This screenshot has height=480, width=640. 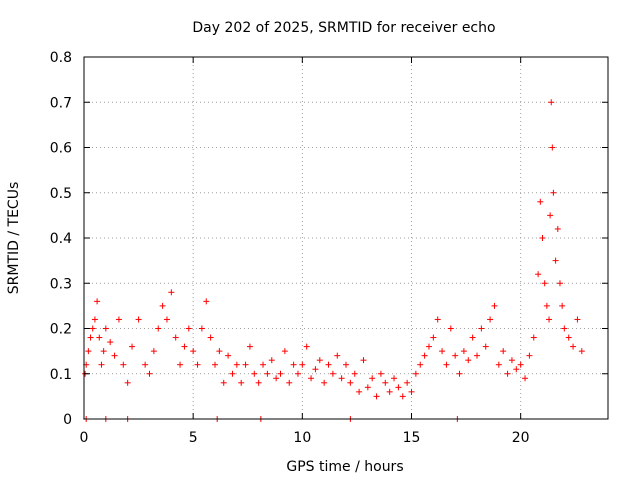 What do you see at coordinates (61, 149) in the screenshot?
I see `y-tick-label: 0.6` at bounding box center [61, 149].